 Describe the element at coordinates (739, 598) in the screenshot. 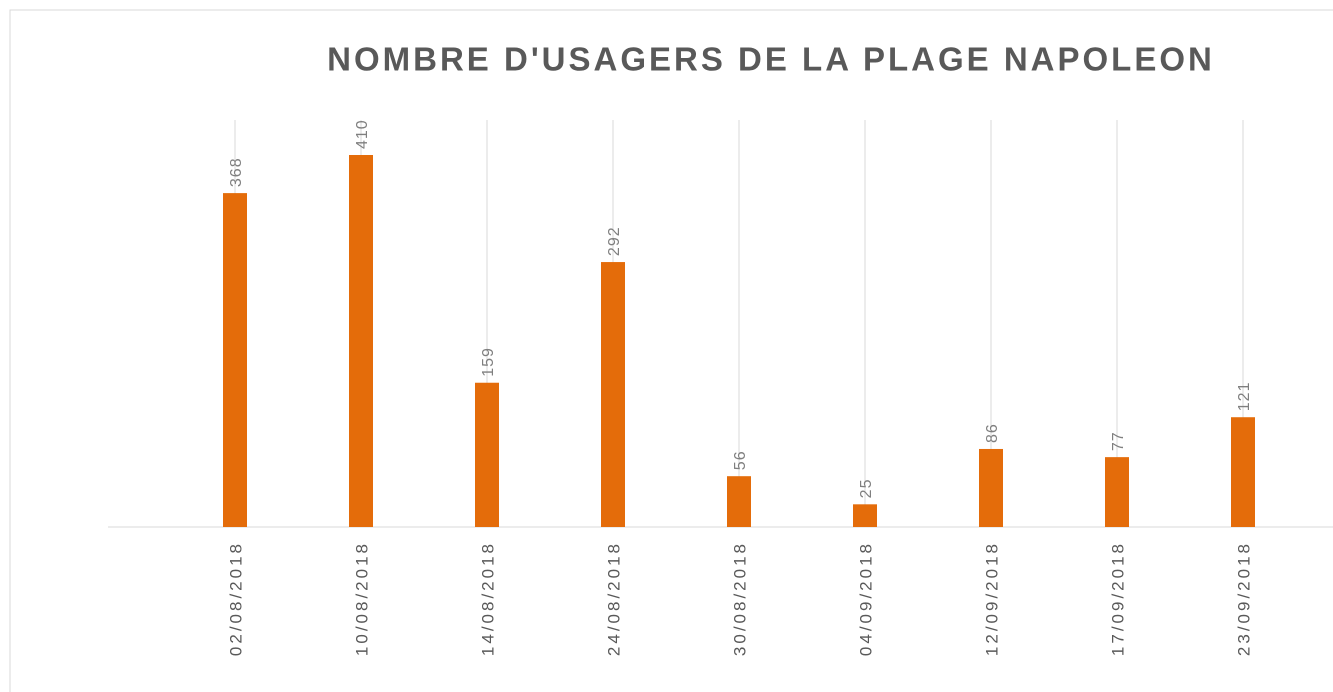

I see `x-tick-label: 30/08/2018` at that location.